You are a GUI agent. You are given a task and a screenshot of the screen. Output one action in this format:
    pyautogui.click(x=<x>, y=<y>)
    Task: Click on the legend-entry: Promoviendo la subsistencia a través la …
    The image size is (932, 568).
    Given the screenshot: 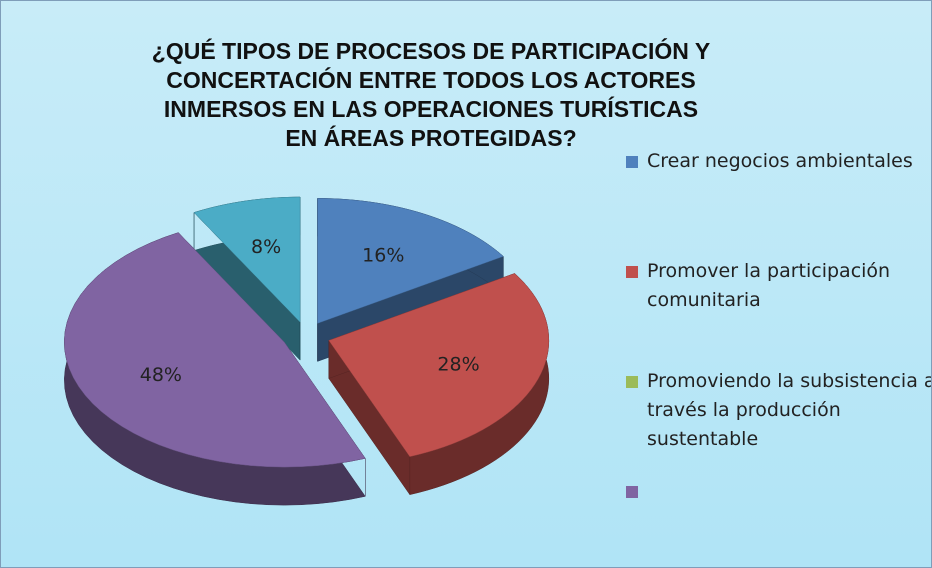 What is the action you would take?
    pyautogui.click(x=777, y=410)
    